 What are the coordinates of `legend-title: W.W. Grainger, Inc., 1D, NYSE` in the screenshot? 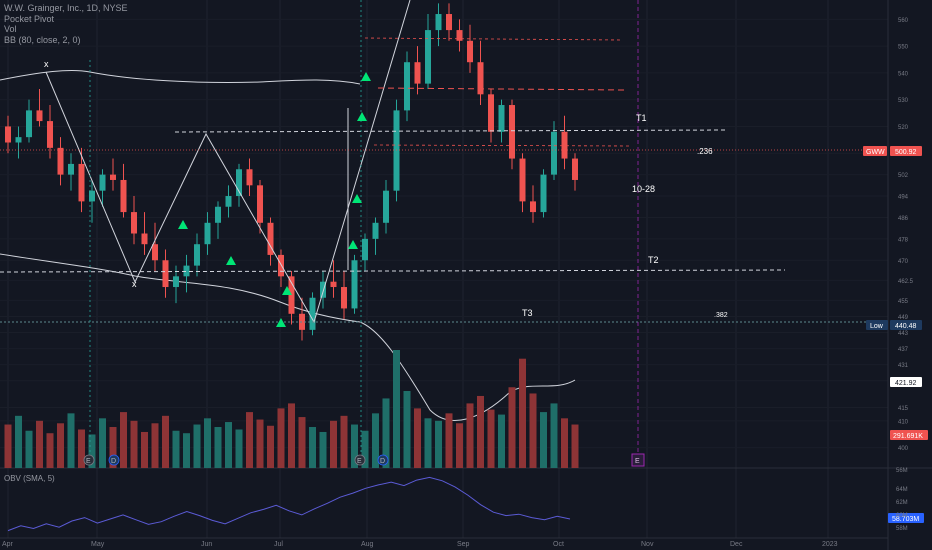 It's located at (66, 8).